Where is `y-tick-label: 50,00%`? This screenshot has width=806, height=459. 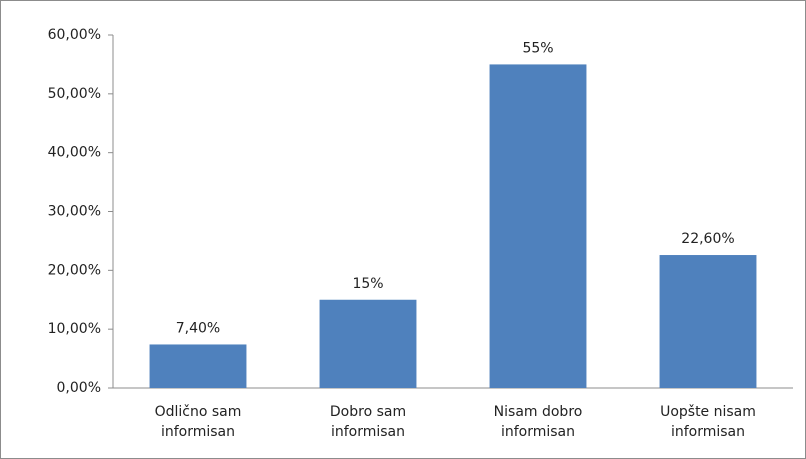 y-tick-label: 50,00% is located at coordinates (74, 94).